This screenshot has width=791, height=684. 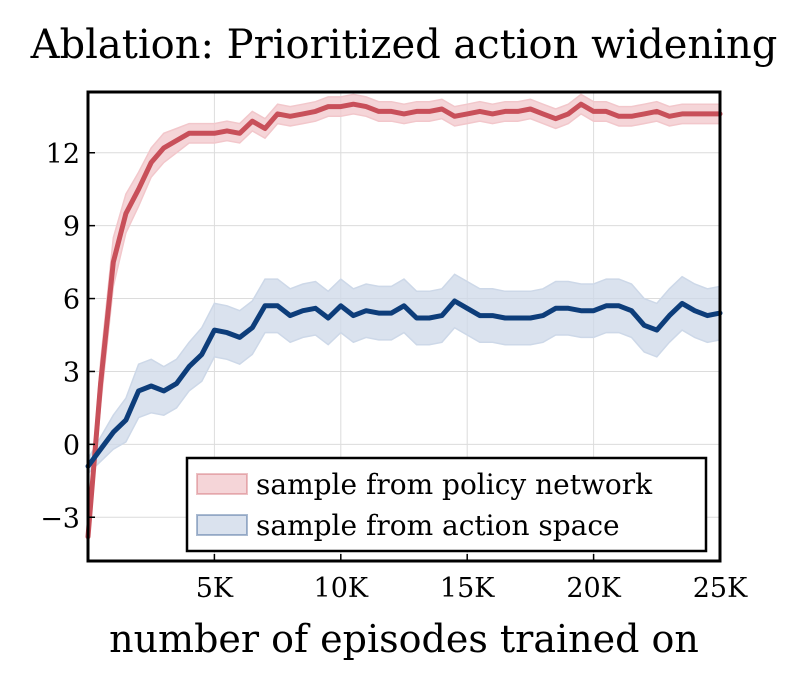 I want to click on y-tick-label: −3, so click(x=60, y=518).